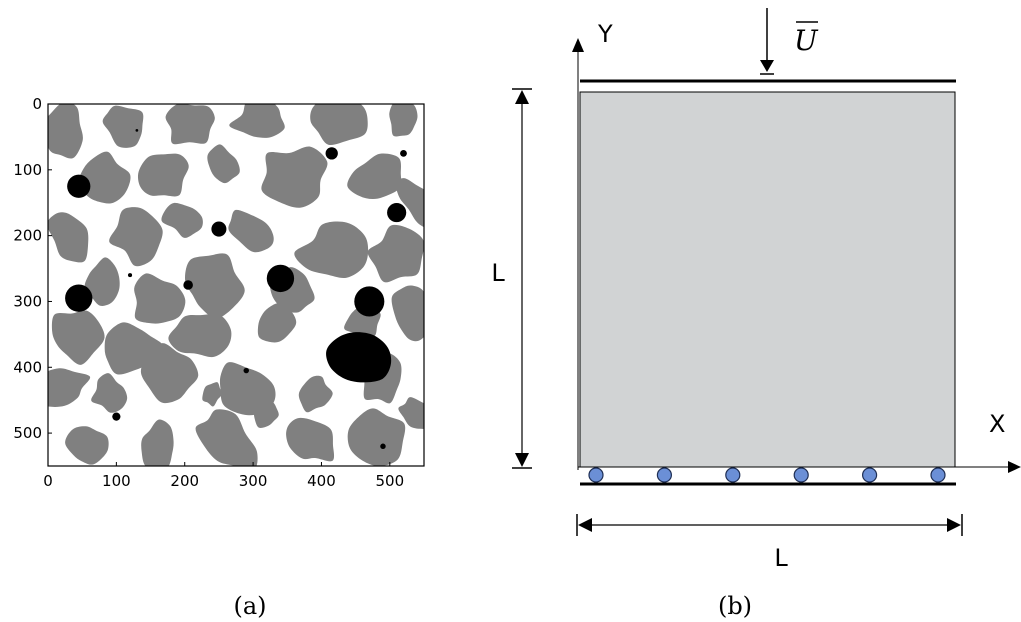  I want to click on y-tick-label: 0, so click(37, 104).